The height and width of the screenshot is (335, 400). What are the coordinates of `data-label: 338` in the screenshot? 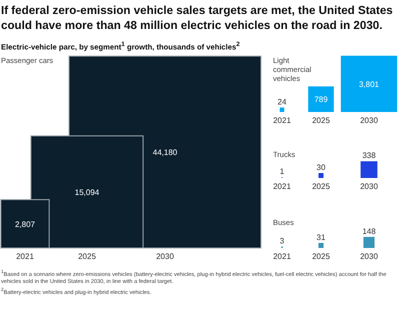 It's located at (369, 155).